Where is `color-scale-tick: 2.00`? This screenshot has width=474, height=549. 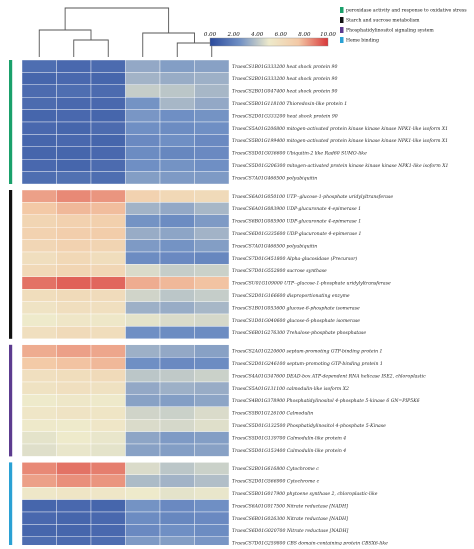 color-scale-tick: 2.00 is located at coordinates (233, 35).